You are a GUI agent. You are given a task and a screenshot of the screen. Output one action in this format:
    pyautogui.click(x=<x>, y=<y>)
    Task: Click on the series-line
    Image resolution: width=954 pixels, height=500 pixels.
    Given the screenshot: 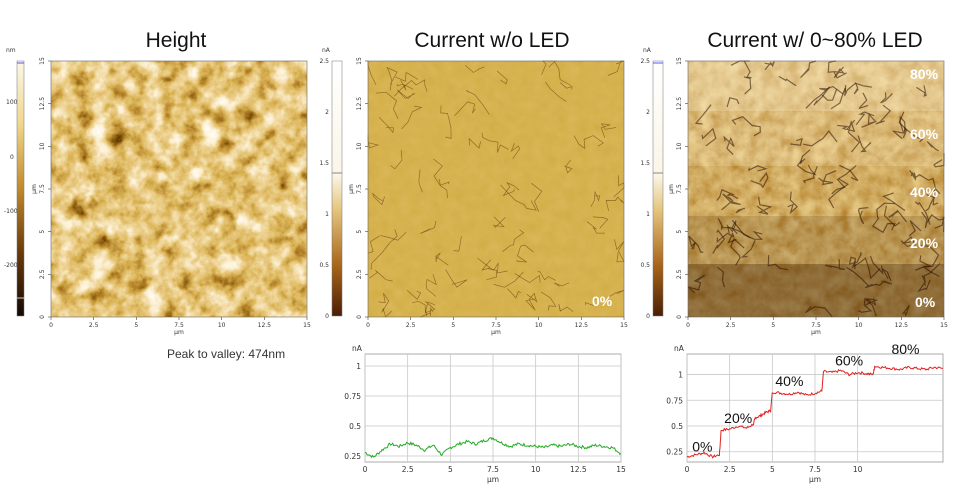 What is the action you would take?
    pyautogui.click(x=815, y=412)
    